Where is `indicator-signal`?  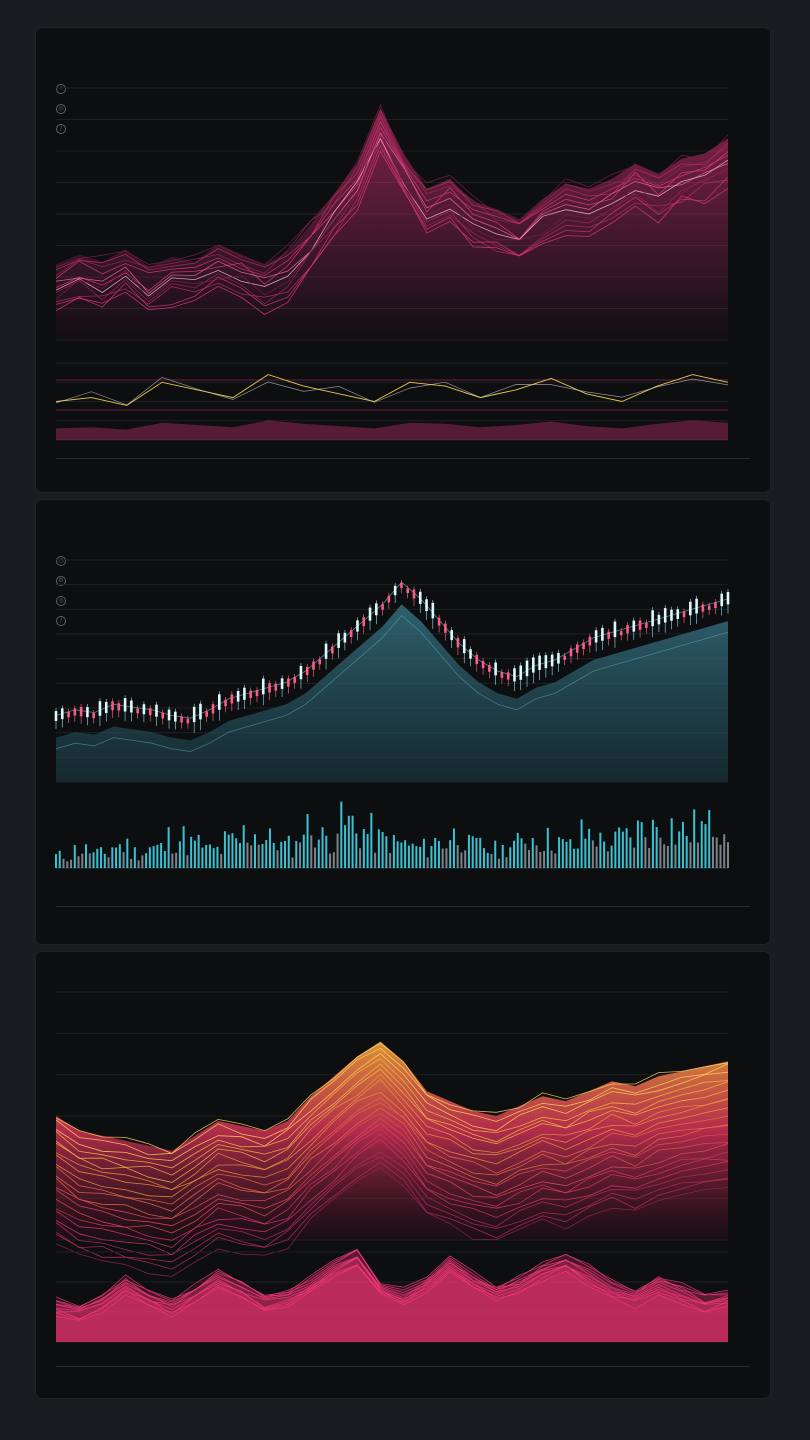 indicator-signal is located at coordinates (392, 391).